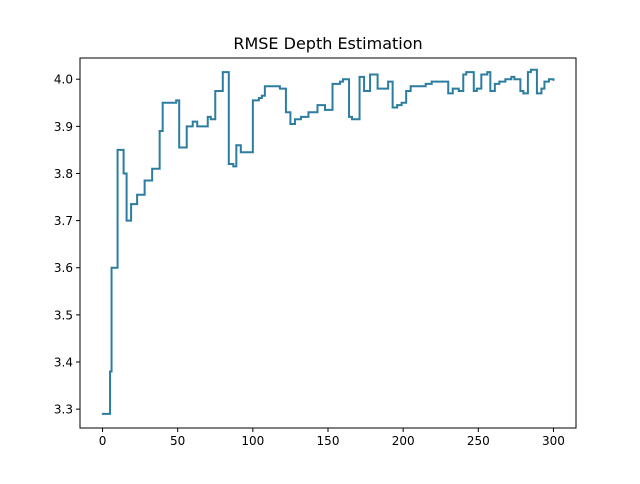  Describe the element at coordinates (63, 410) in the screenshot. I see `y-tick-label: 3.3` at that location.